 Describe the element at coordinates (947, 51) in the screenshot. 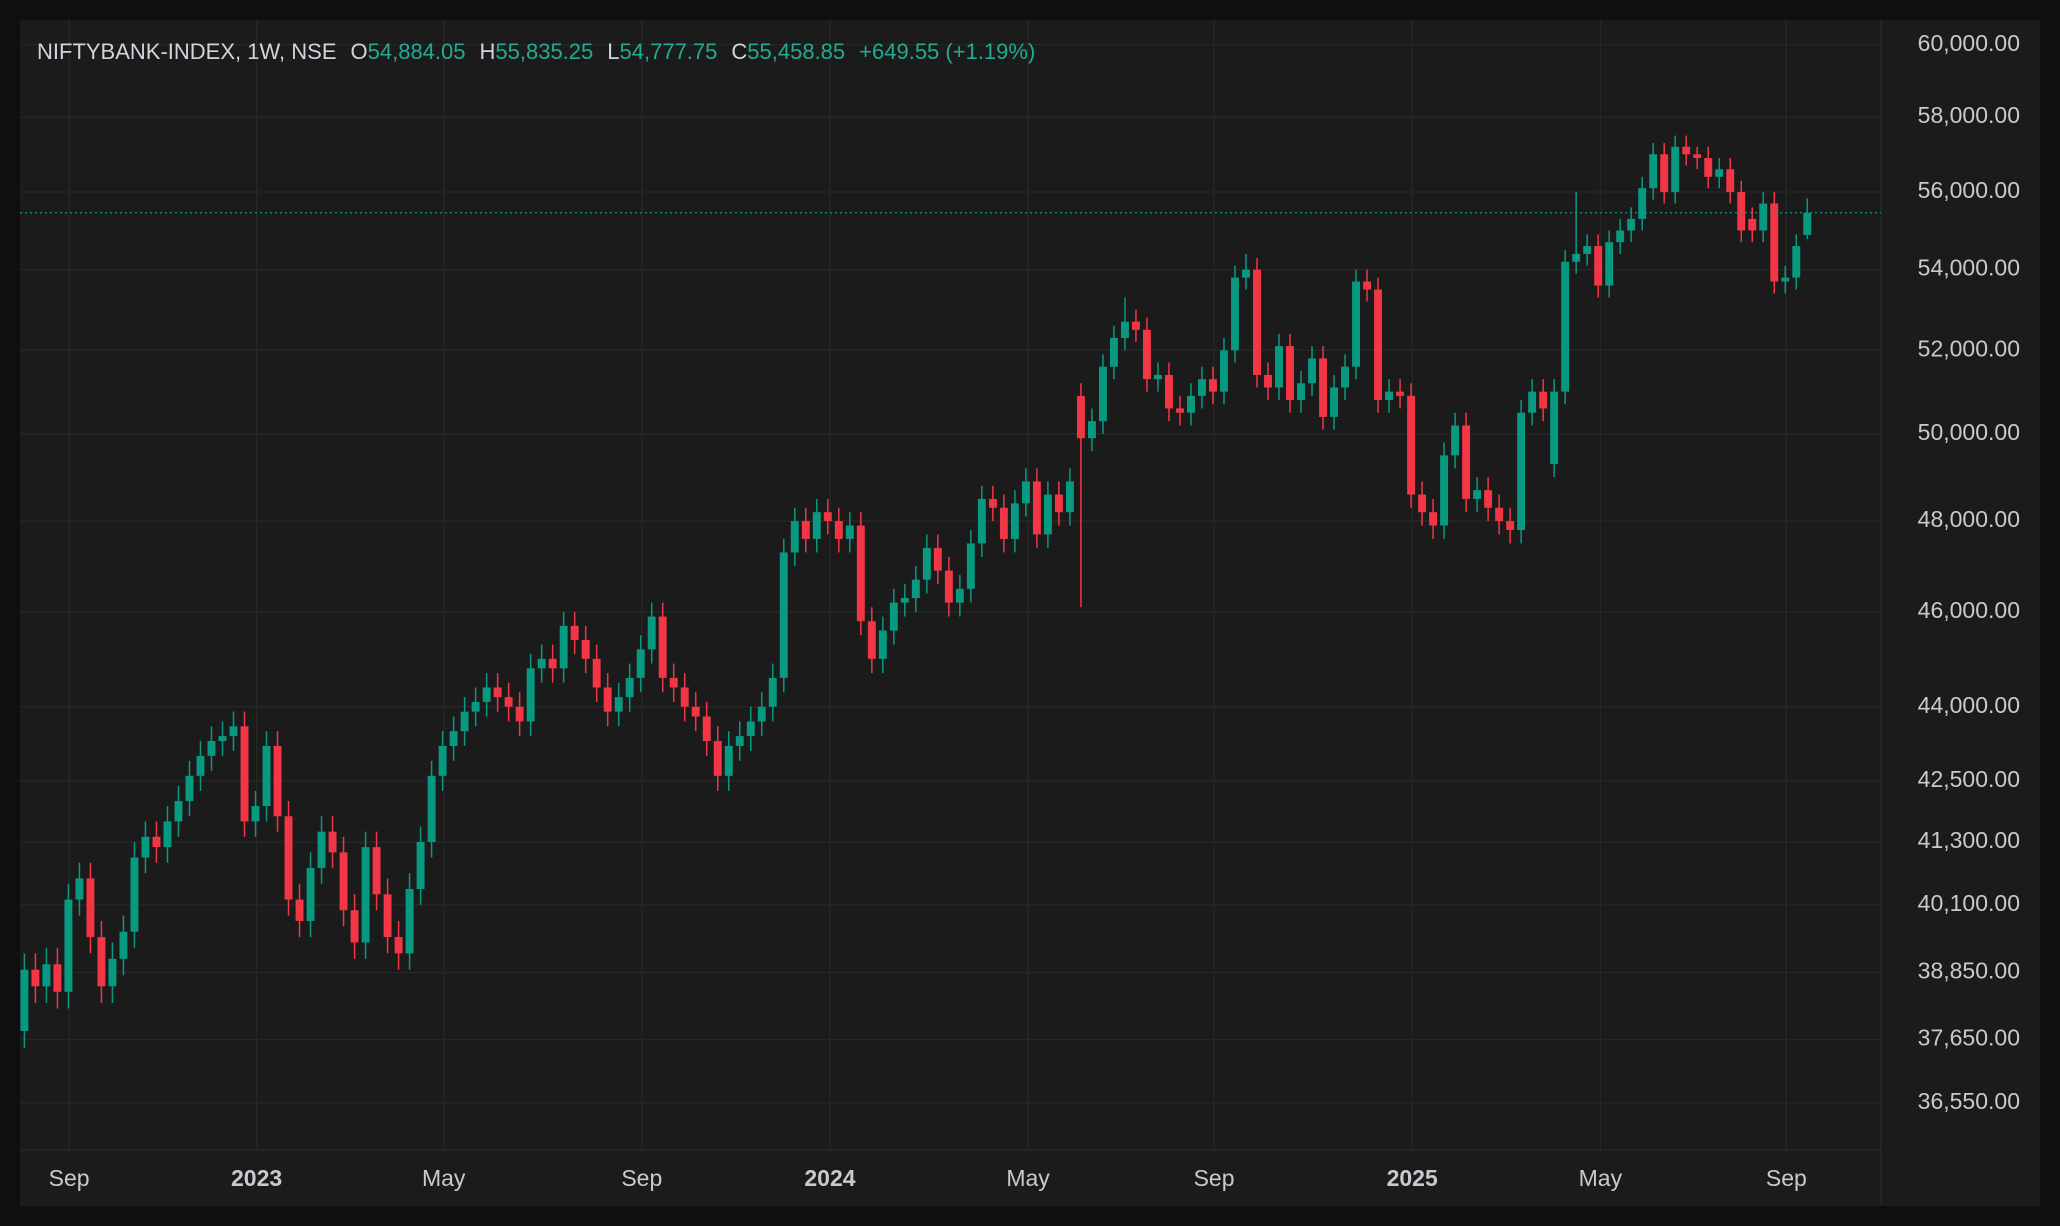

I see `change-label: +649.55 (+1.19%)` at that location.